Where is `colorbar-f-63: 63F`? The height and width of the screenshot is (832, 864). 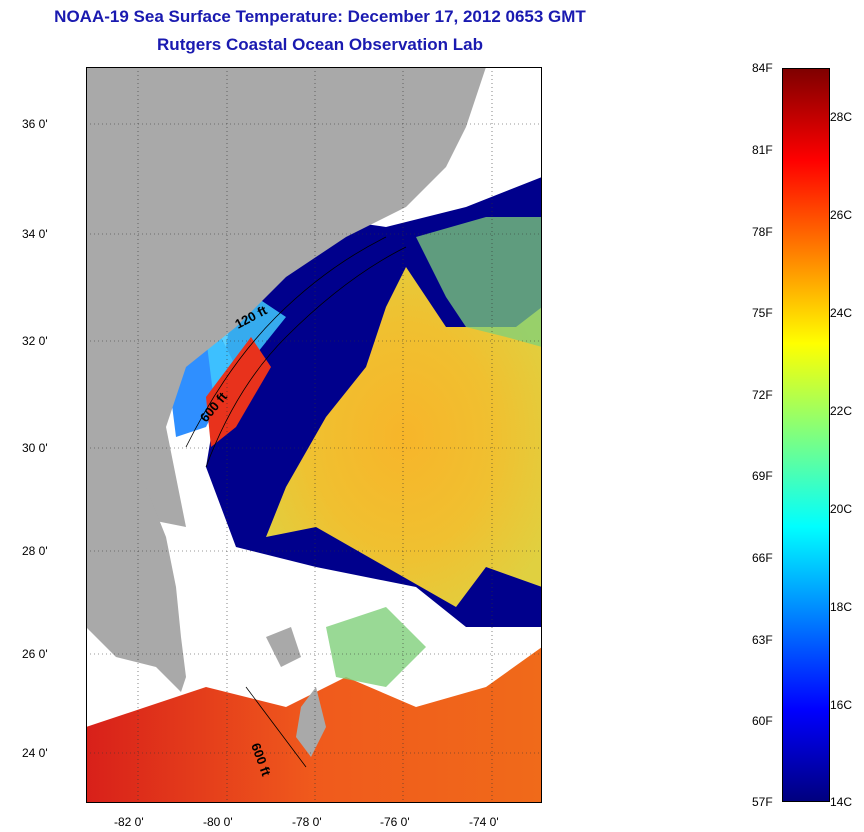 colorbar-f-63: 63F is located at coordinates (762, 640).